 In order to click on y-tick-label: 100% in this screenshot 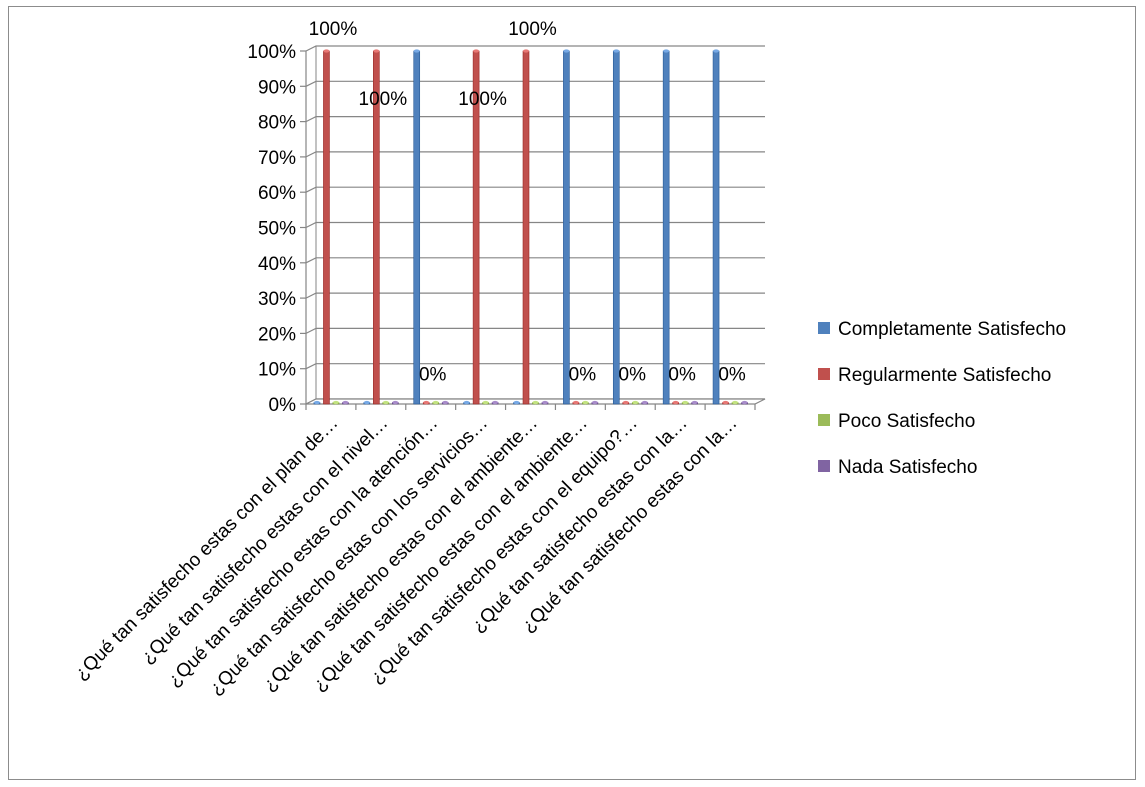, I will do `click(271, 52)`.